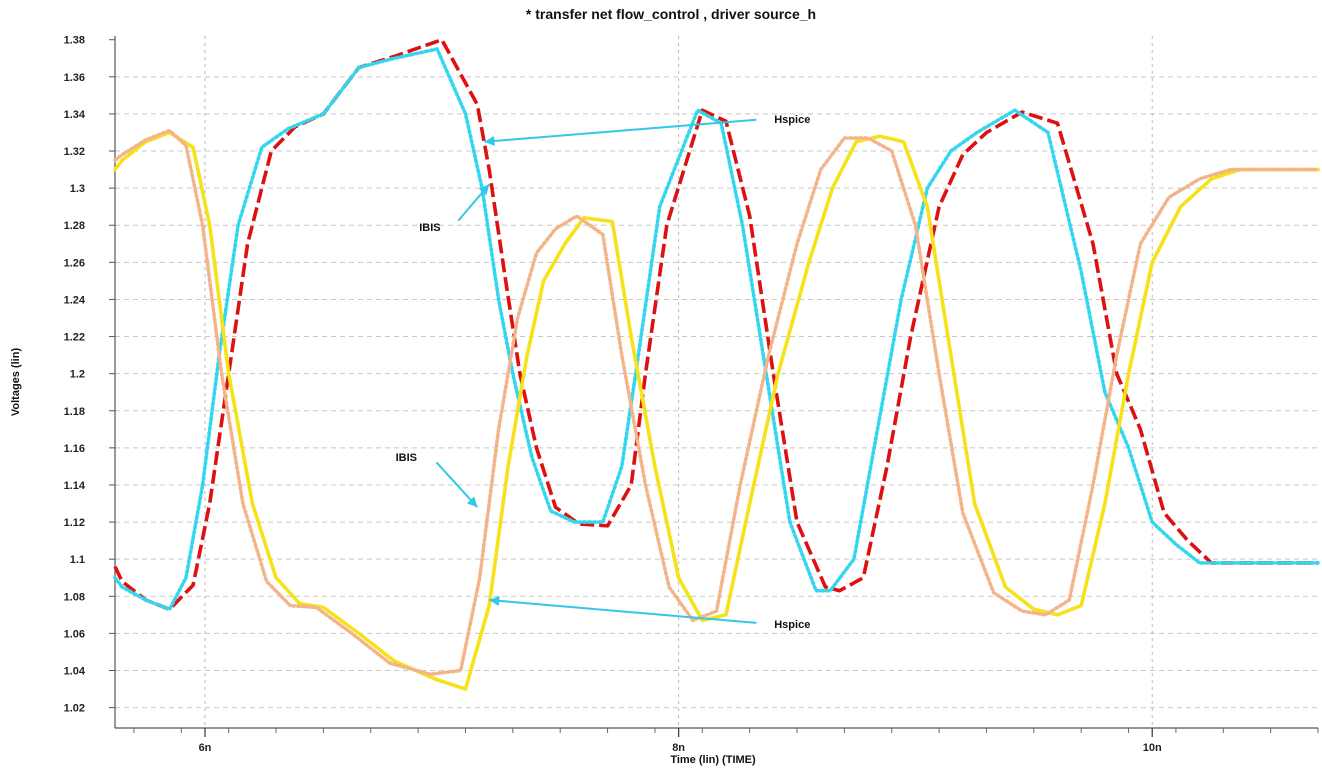  Describe the element at coordinates (74, 41) in the screenshot. I see `y-tick-label: 1.38` at that location.